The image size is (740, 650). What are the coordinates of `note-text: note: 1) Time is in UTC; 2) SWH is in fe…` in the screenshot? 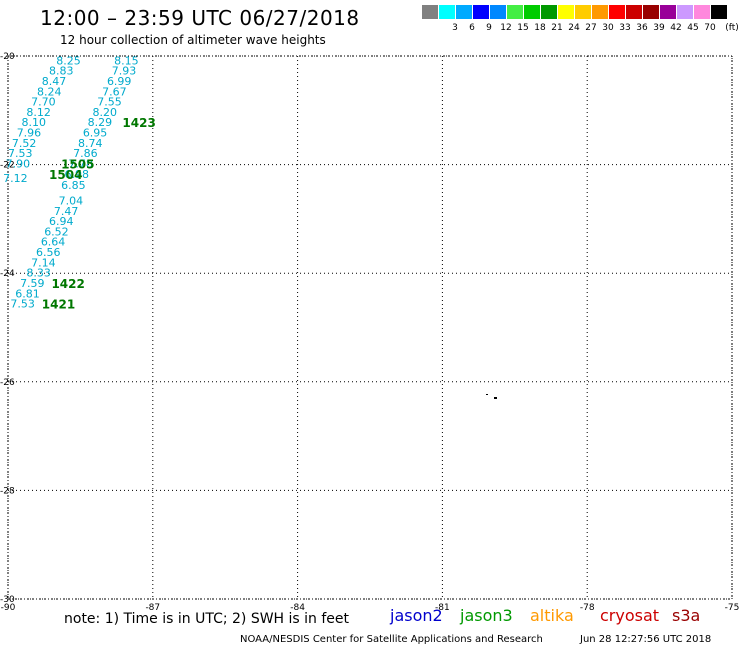 It's located at (207, 619).